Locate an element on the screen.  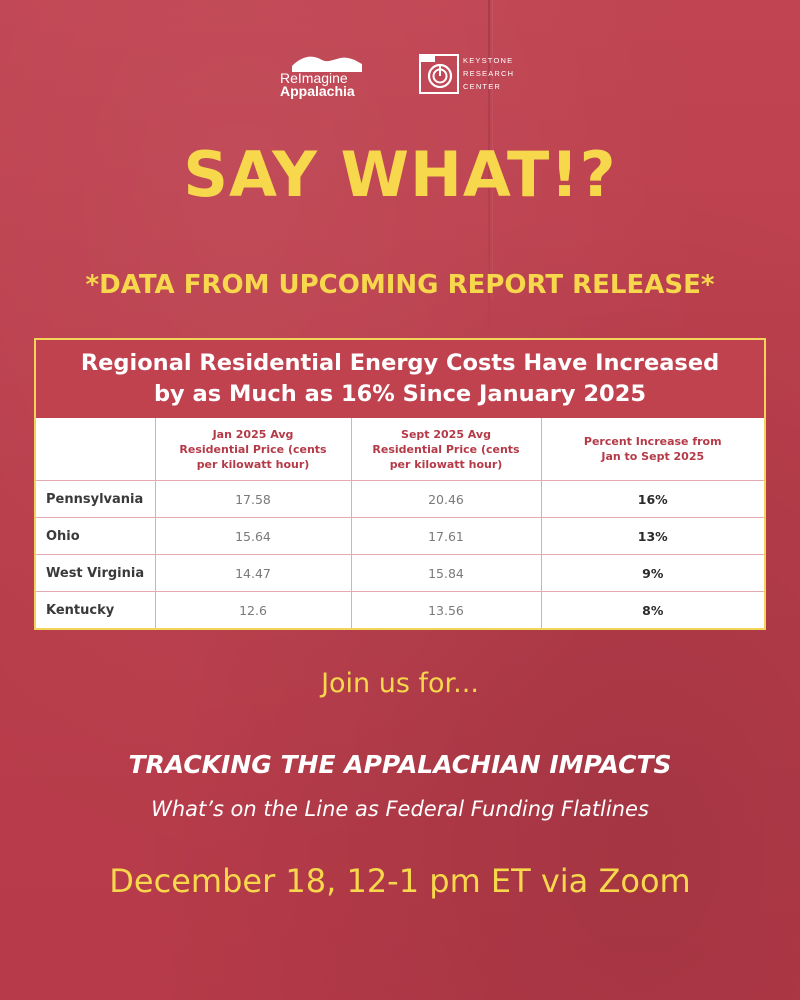
headline: SAY WHAT!? is located at coordinates (400, 174).